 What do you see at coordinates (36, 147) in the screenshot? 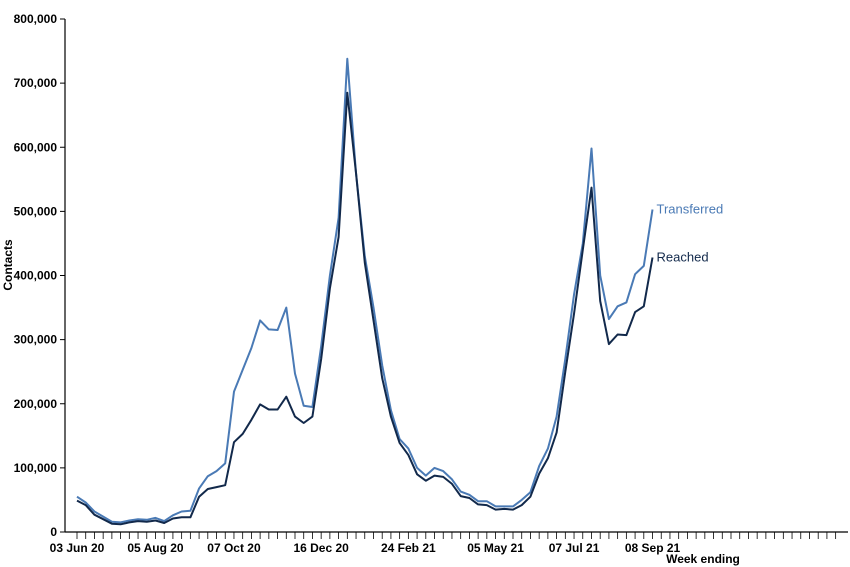
I see `y-tick-label: 600,000` at bounding box center [36, 147].